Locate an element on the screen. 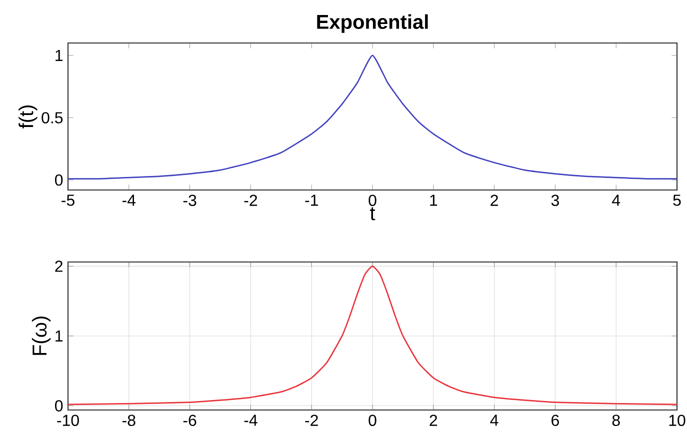  x-tick-label: -1 is located at coordinates (311, 200).